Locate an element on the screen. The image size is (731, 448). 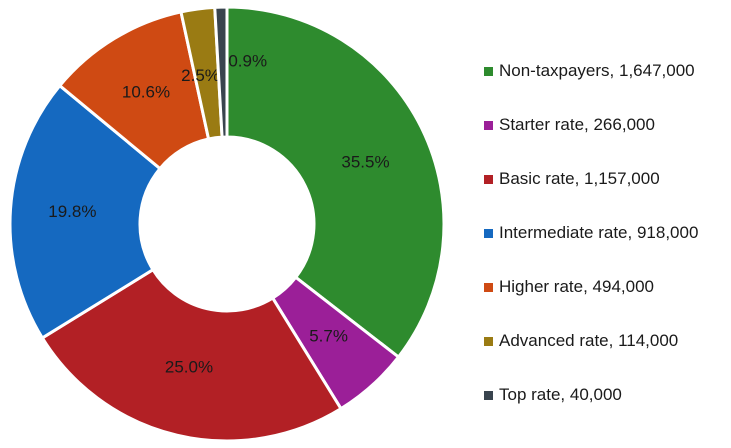
legend-item-higher-rate: Higher rate, 494,000 is located at coordinates (591, 287).